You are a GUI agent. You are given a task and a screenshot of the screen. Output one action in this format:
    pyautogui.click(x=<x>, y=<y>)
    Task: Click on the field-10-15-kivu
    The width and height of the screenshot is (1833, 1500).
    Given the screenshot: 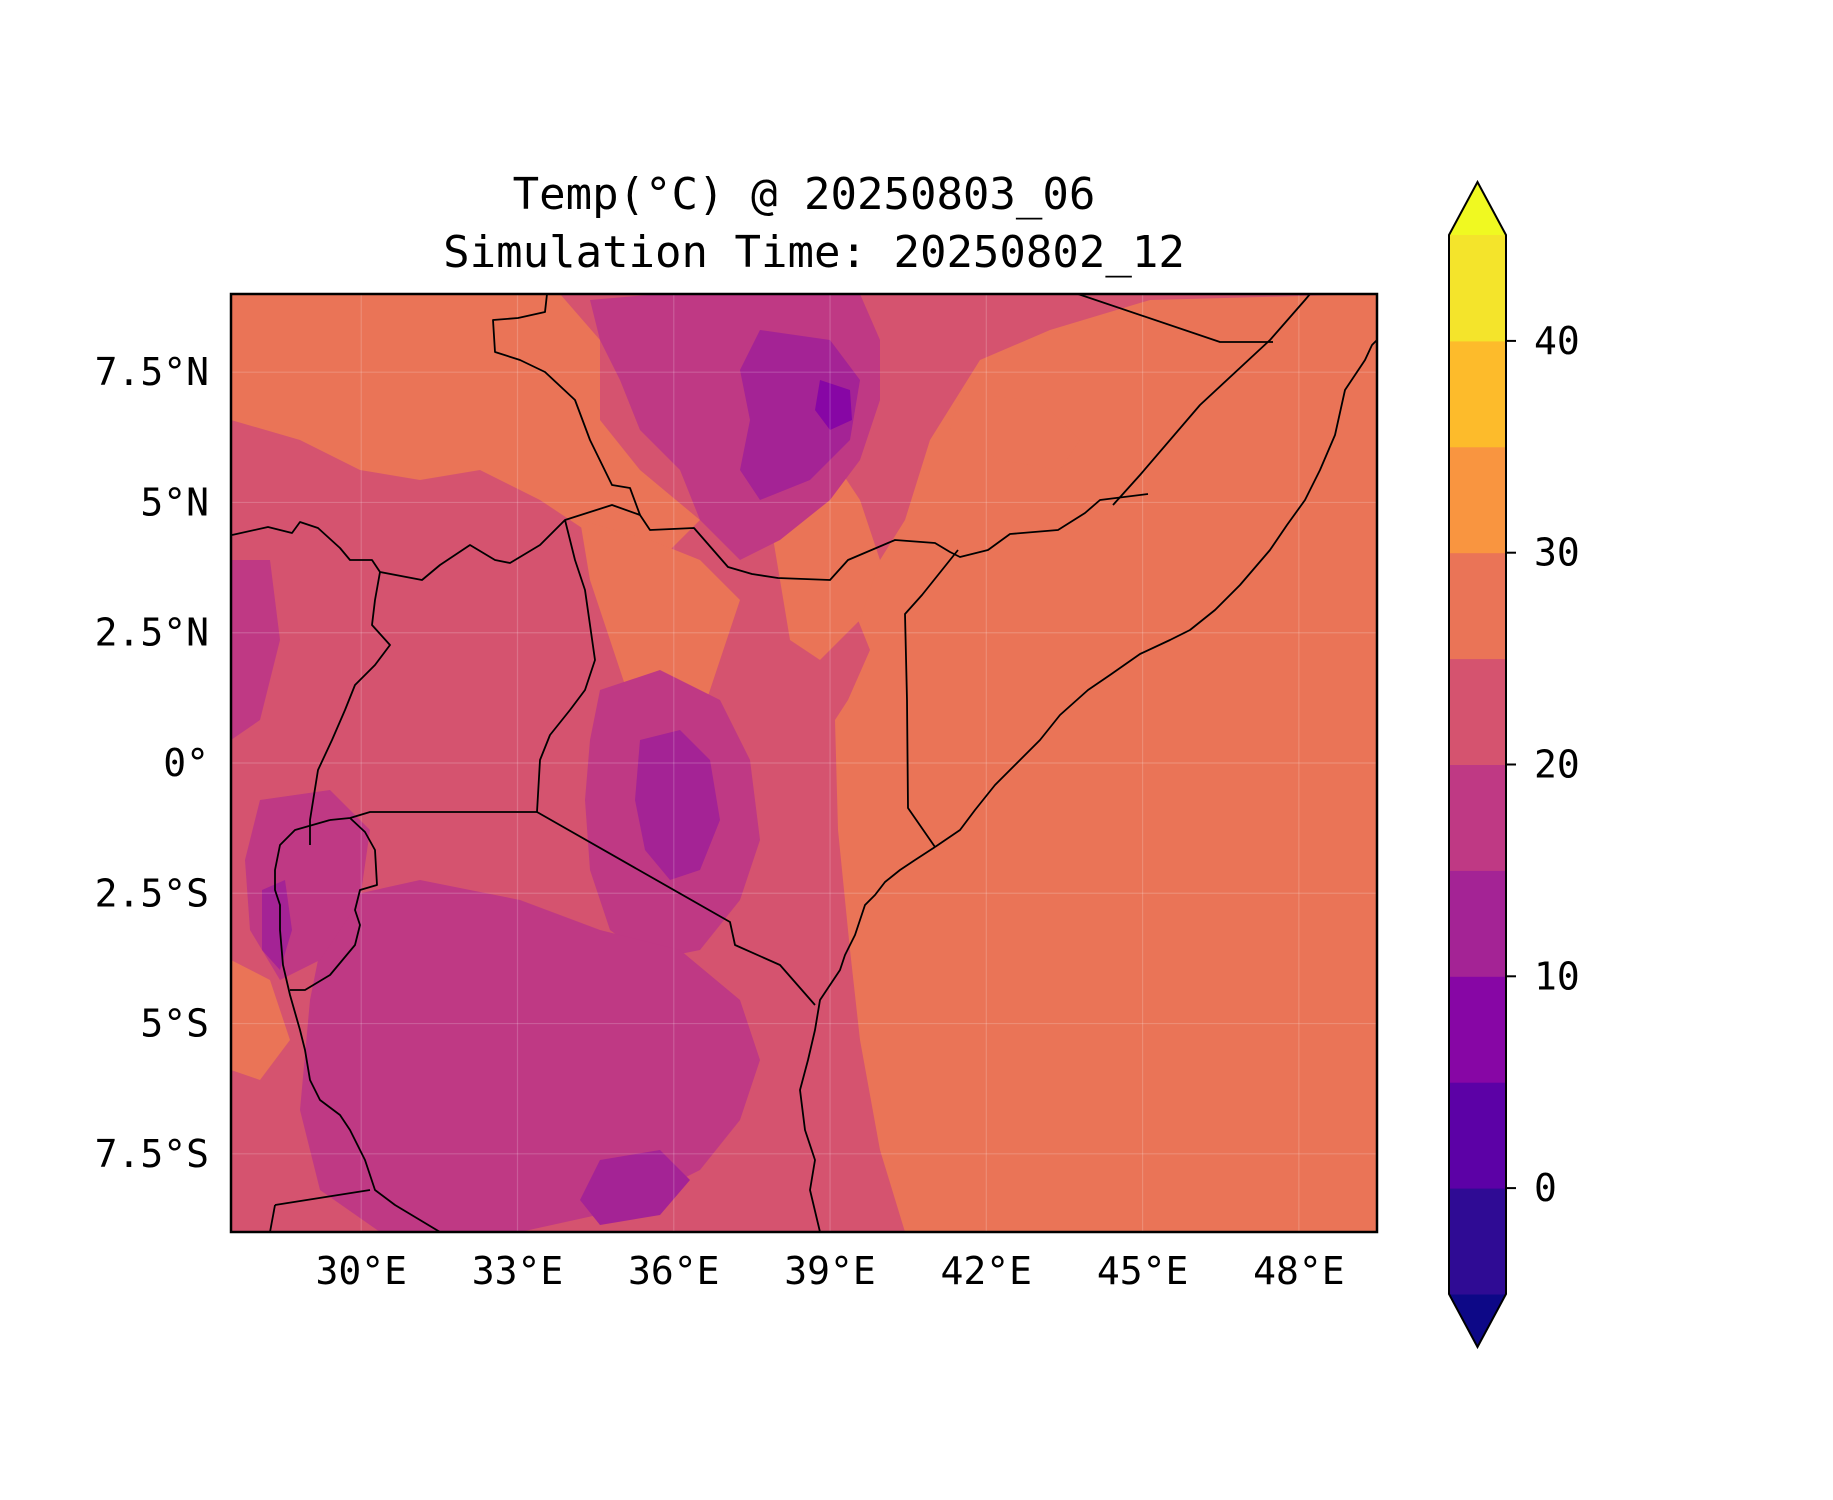 What is the action you would take?
    pyautogui.click(x=277, y=925)
    